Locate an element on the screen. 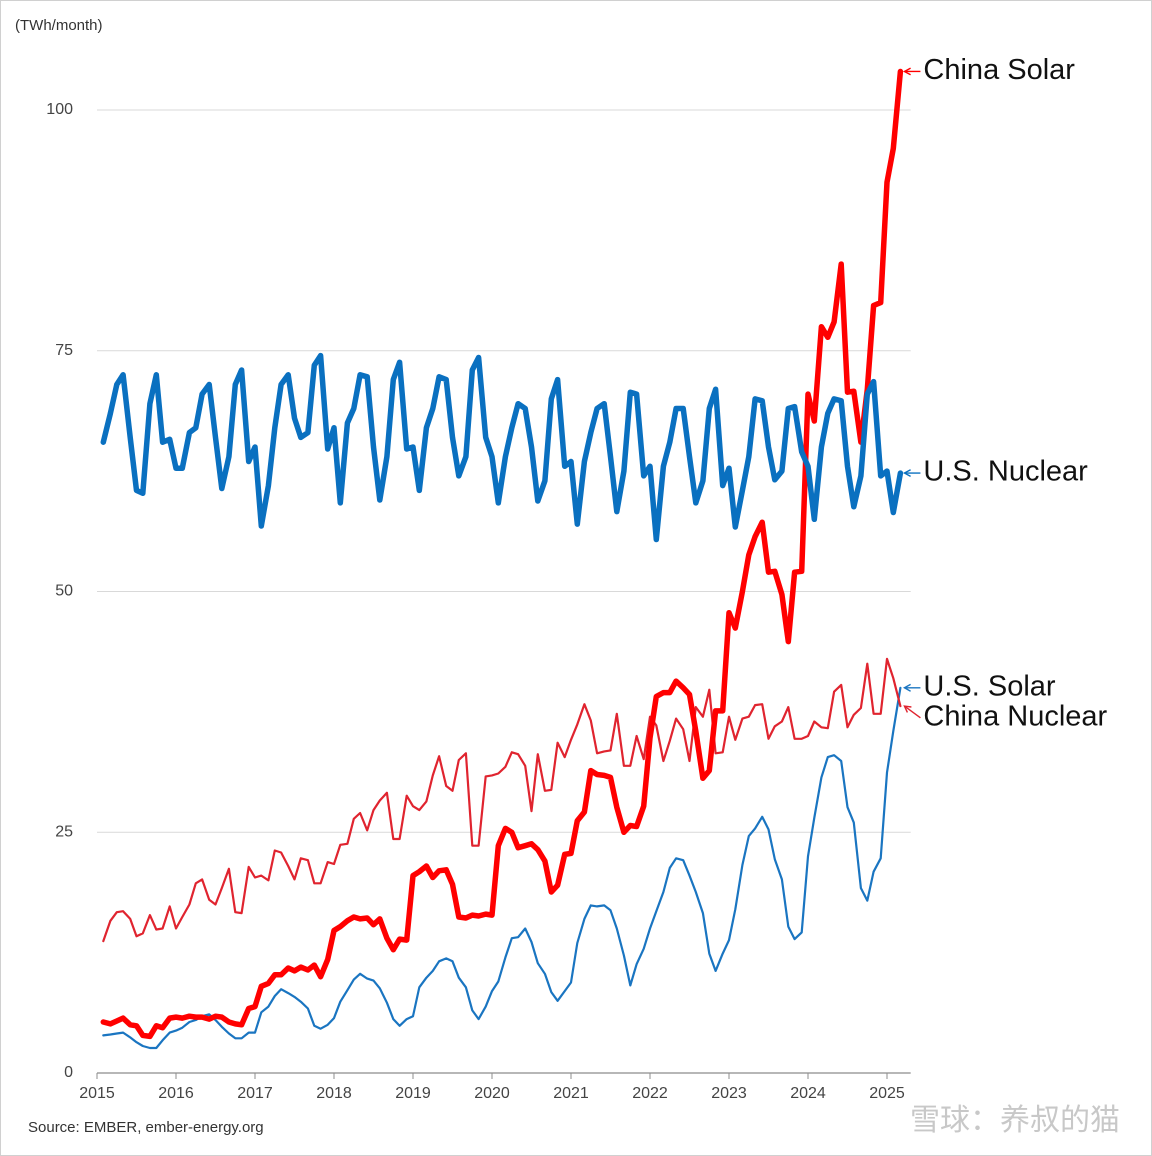 This screenshot has width=1152, height=1156. label-arrow is located at coordinates (912, 712).